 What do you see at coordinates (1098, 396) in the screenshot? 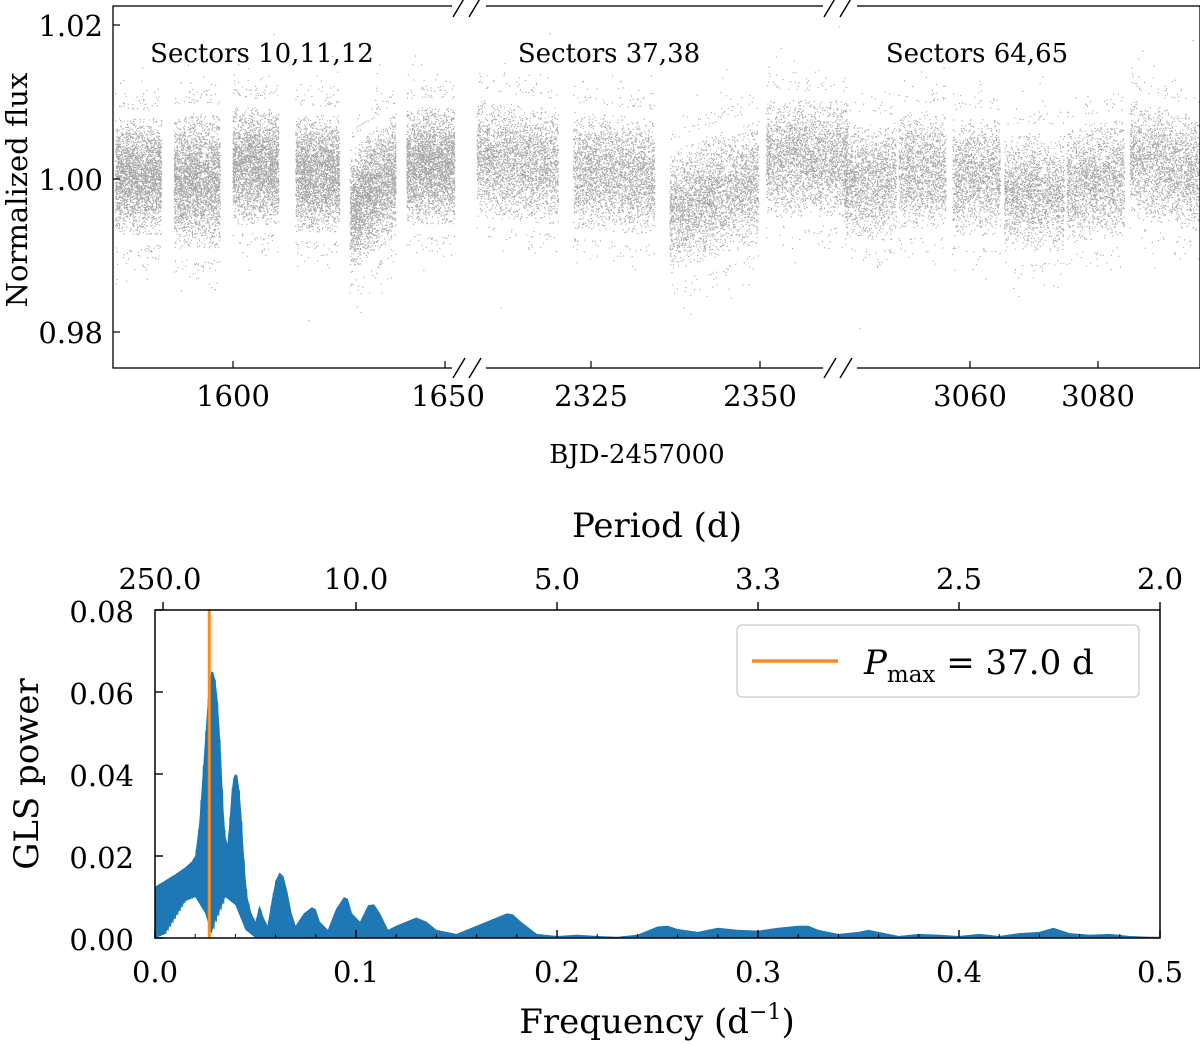
I see `x-tick-label: 3080` at bounding box center [1098, 396].